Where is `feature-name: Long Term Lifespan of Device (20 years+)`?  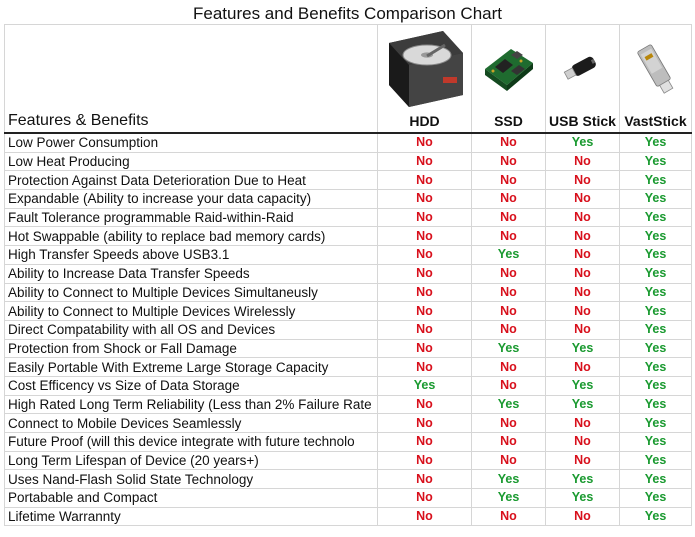 feature-name: Long Term Lifespan of Device (20 years+) is located at coordinates (191, 460).